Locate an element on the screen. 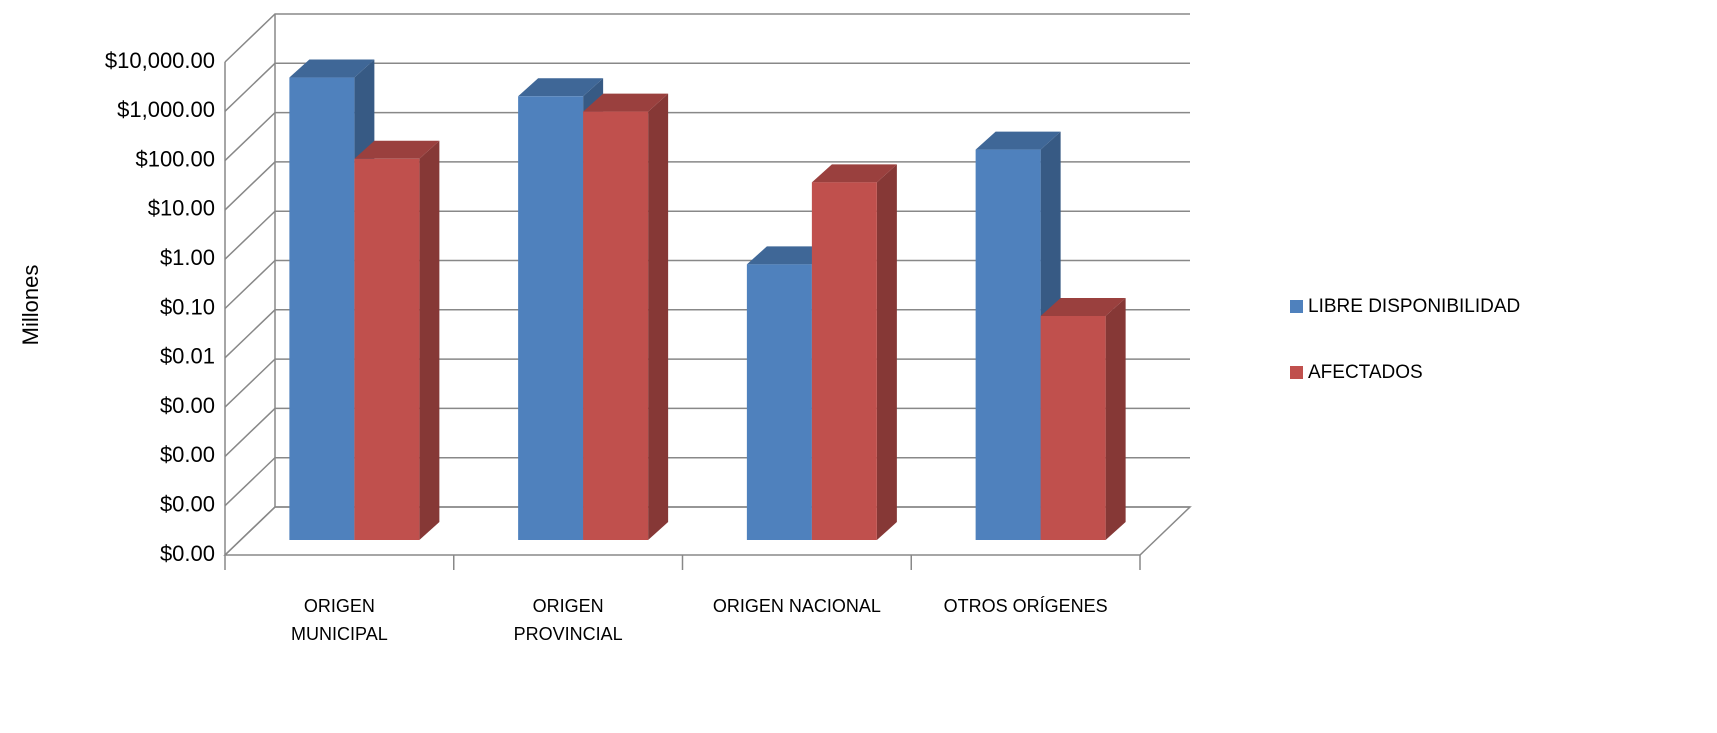  y-tick-label: $1,000.00 is located at coordinates (166, 109).